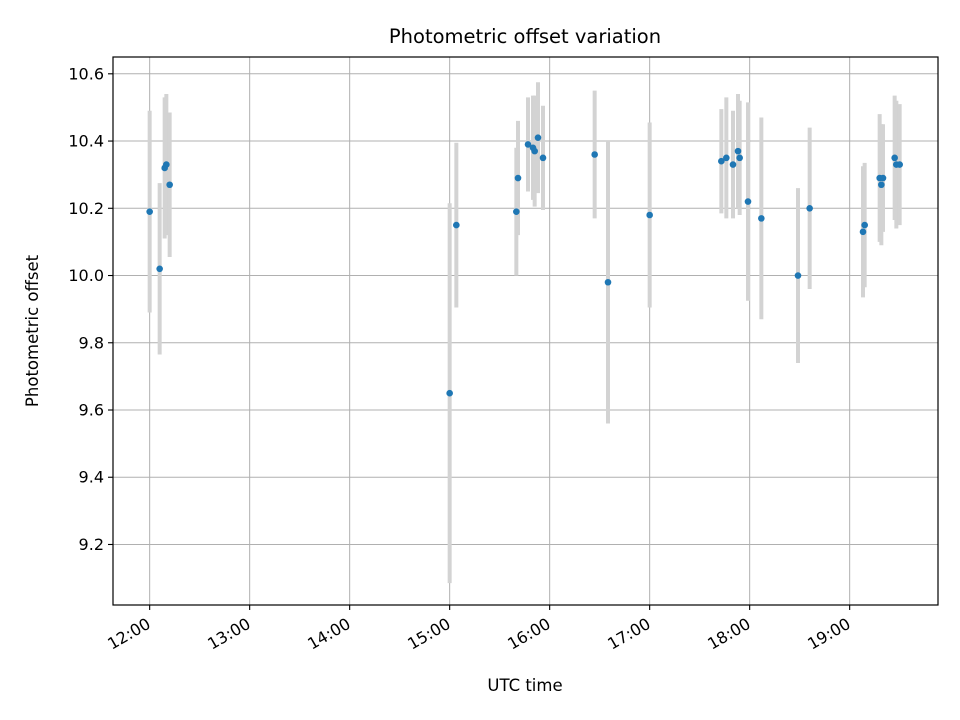 The width and height of the screenshot is (960, 720). What do you see at coordinates (91, 544) in the screenshot?
I see `y-tick-label: 9.2` at bounding box center [91, 544].